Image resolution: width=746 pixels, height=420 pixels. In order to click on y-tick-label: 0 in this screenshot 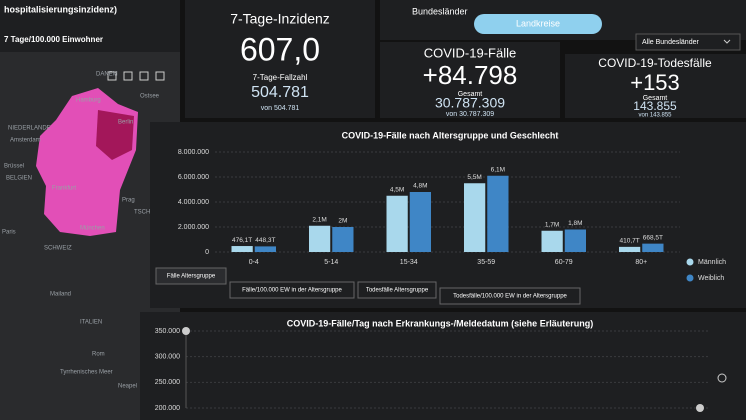, I will do `click(207, 252)`.